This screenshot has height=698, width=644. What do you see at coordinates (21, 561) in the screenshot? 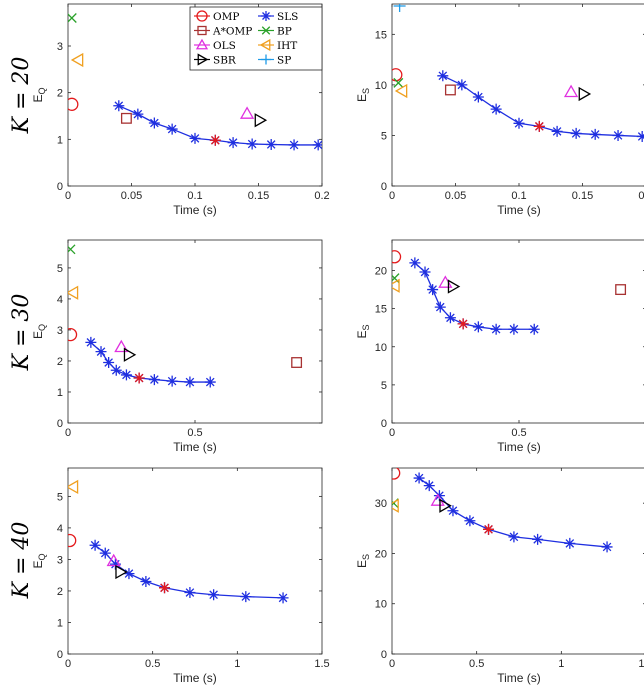
I see `row-label-k40: K = 40` at bounding box center [21, 561].